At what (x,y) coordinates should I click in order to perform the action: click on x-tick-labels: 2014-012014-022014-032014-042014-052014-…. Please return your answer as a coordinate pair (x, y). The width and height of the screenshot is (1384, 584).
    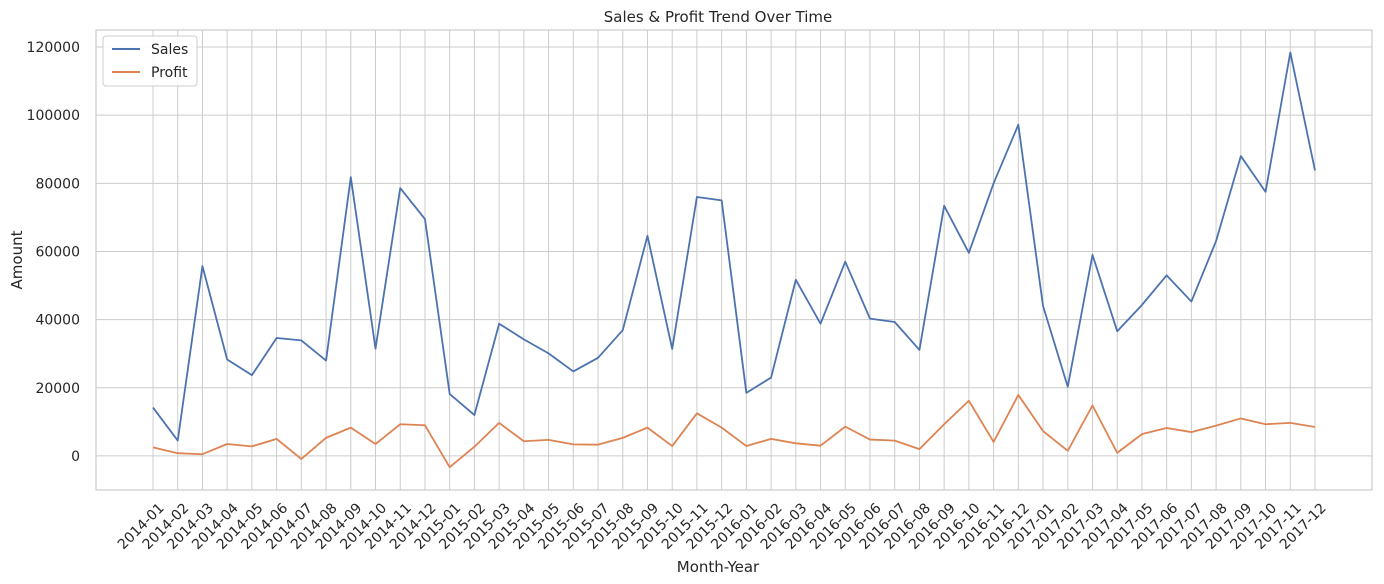
    Looking at the image, I should click on (722, 526).